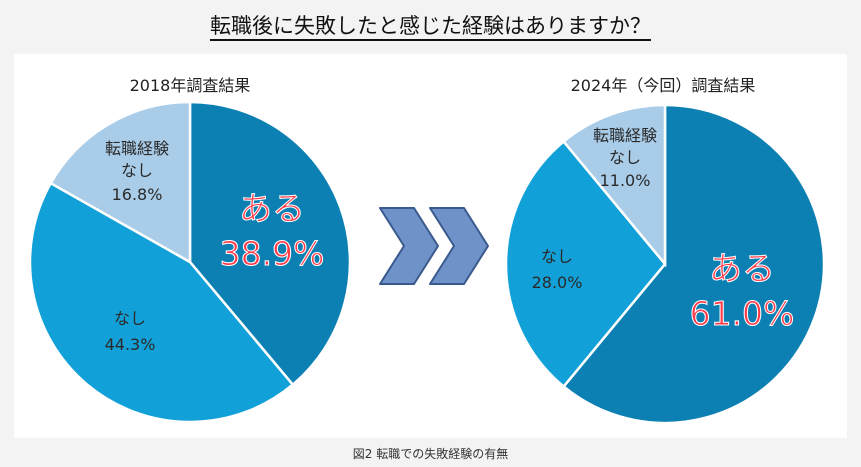 This screenshot has height=467, width=861. Describe the element at coordinates (120, 182) in the screenshot. I see `pie-2018-slice-noexp` at that location.